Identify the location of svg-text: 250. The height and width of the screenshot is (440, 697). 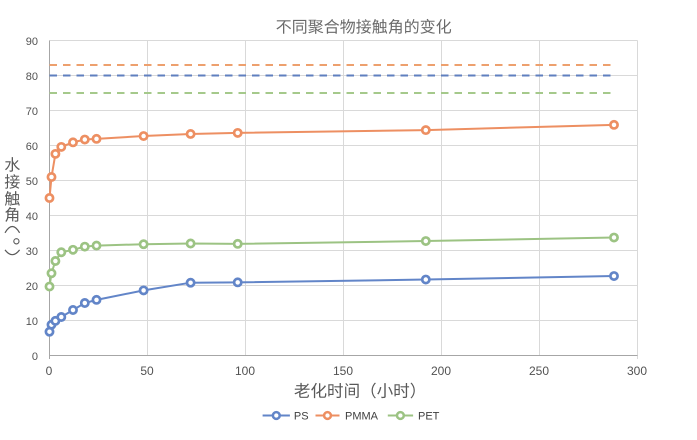
(539, 371).